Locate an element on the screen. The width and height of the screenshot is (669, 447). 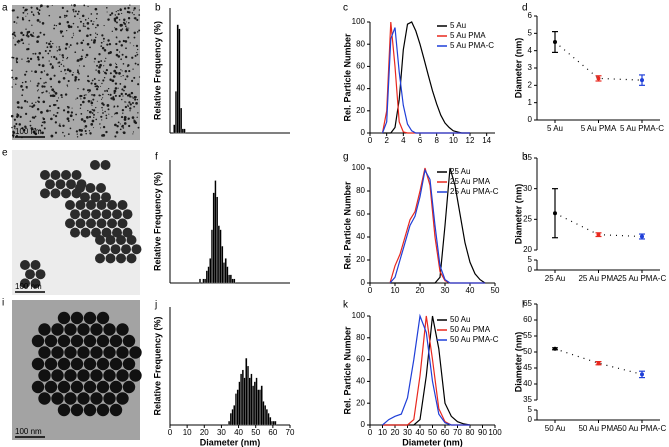
x-tick-label: 90 is located at coordinates (482, 432).